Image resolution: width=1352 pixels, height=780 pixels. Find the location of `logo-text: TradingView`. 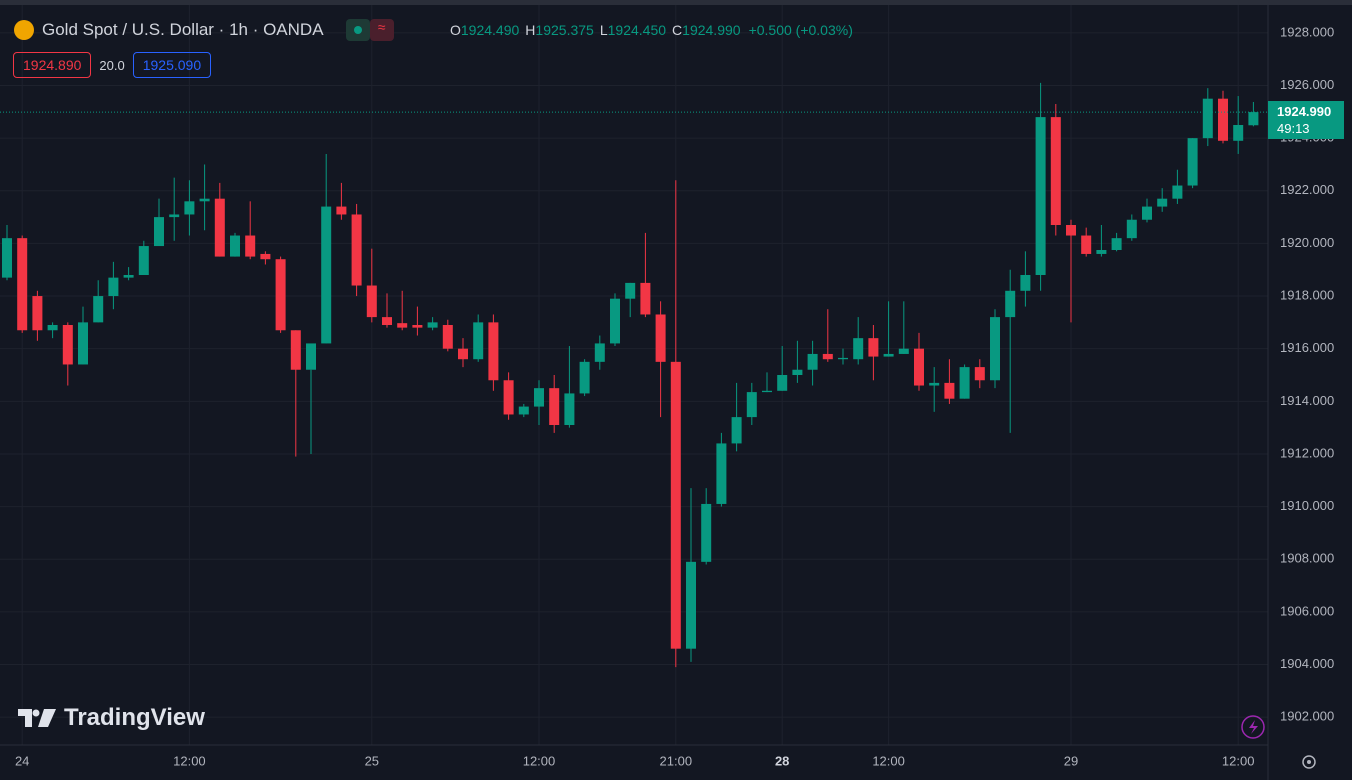

logo-text: TradingView is located at coordinates (134, 717).